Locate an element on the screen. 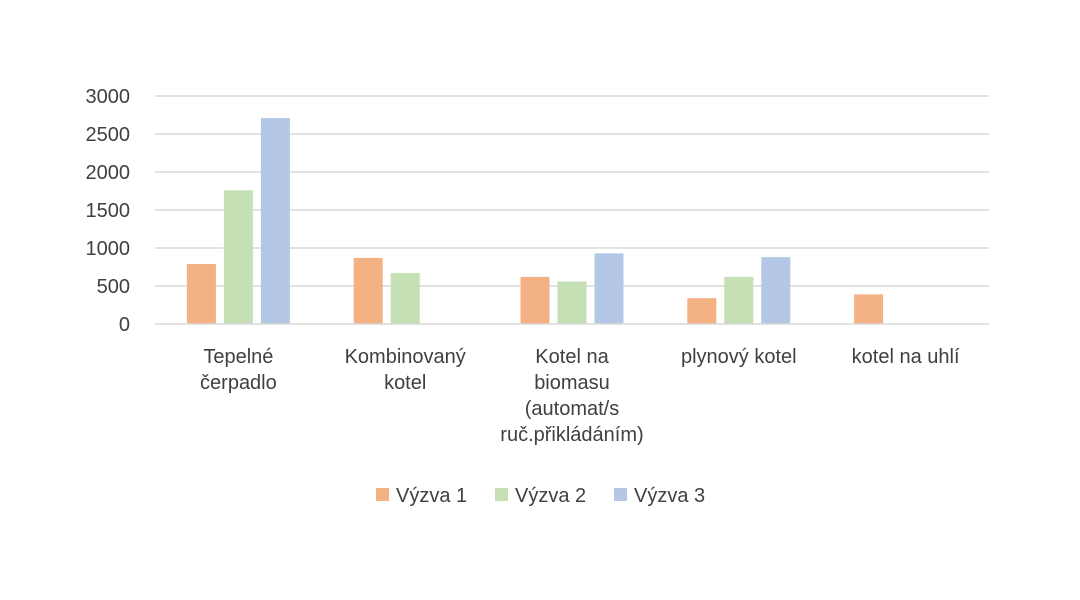 This screenshot has height=600, width=1080. x-category-label: ruč.přikládáním) is located at coordinates (571, 435).